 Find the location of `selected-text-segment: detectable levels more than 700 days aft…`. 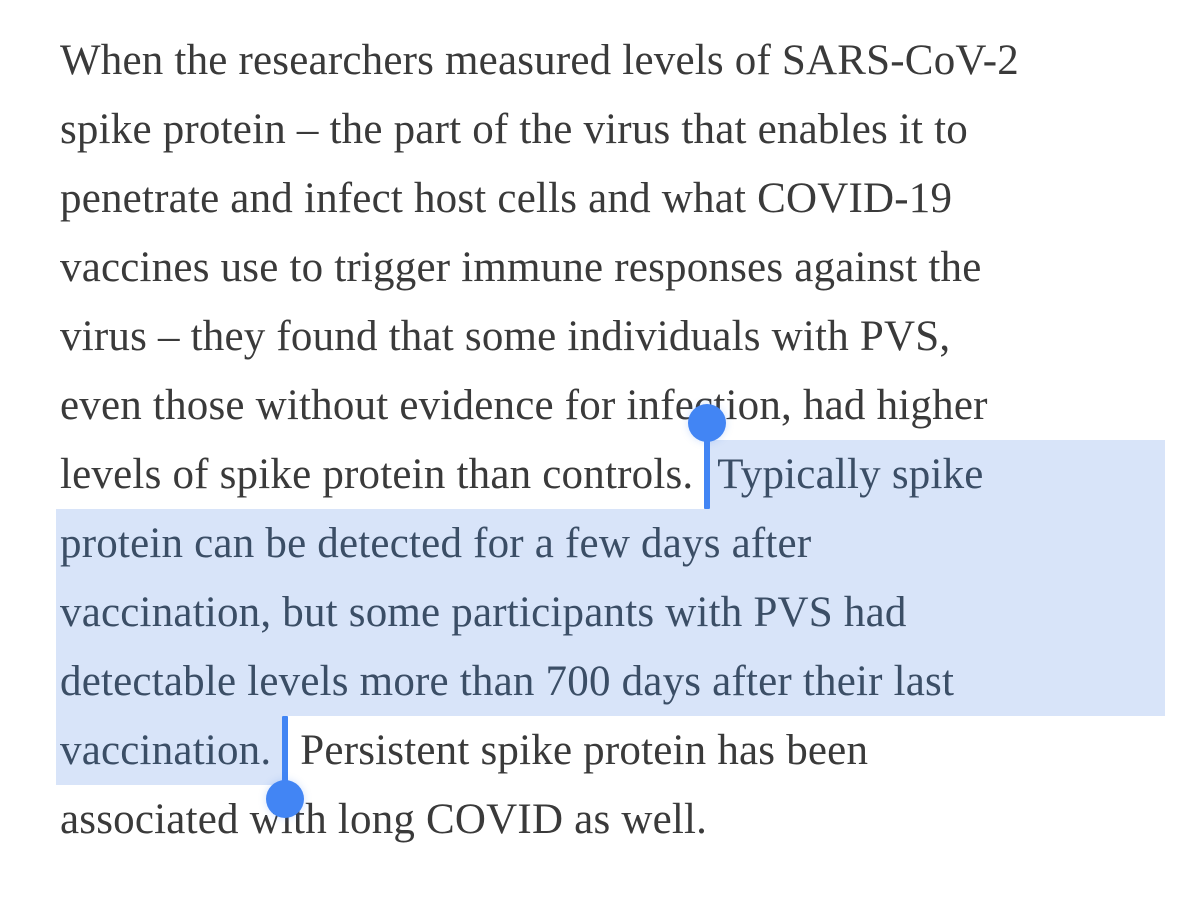

selected-text-segment: detectable levels more than 700 days aft… is located at coordinates (507, 681).